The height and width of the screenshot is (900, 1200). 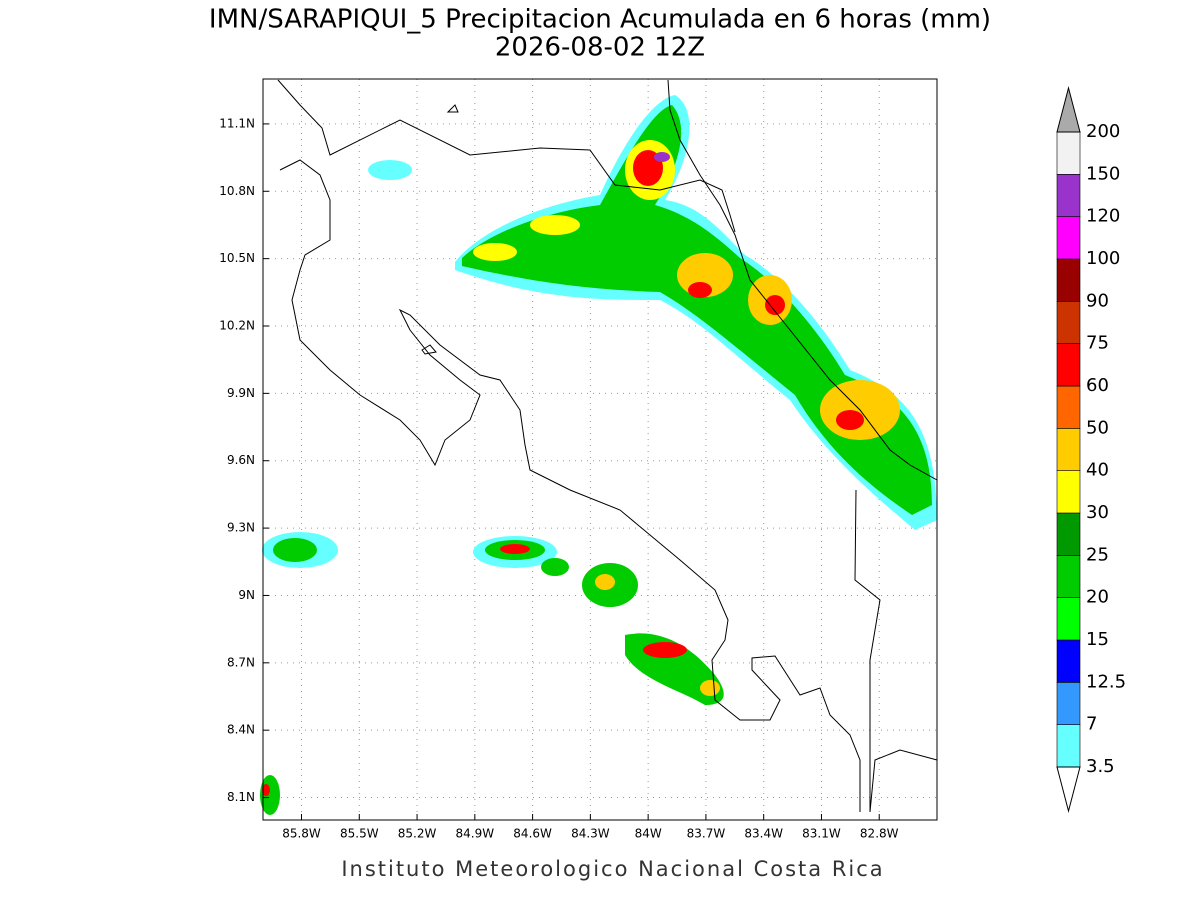 What do you see at coordinates (821, 834) in the screenshot?
I see `lon-tick-label: 83.1W` at bounding box center [821, 834].